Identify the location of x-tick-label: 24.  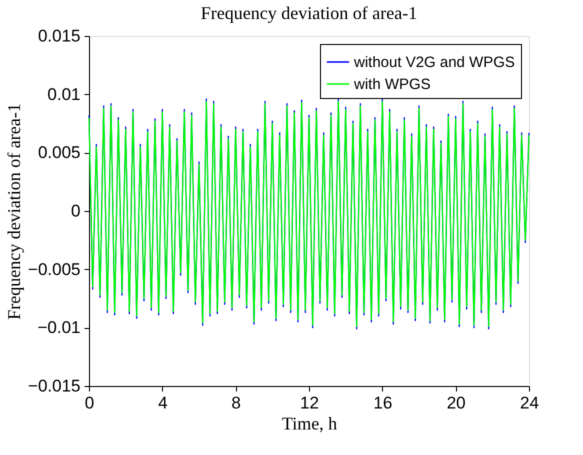
(529, 403).